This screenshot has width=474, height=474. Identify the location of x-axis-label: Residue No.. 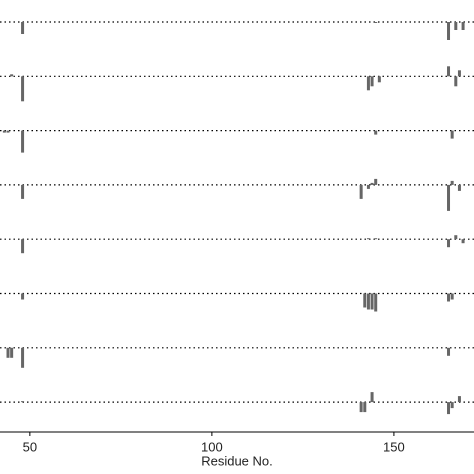
(237, 460).